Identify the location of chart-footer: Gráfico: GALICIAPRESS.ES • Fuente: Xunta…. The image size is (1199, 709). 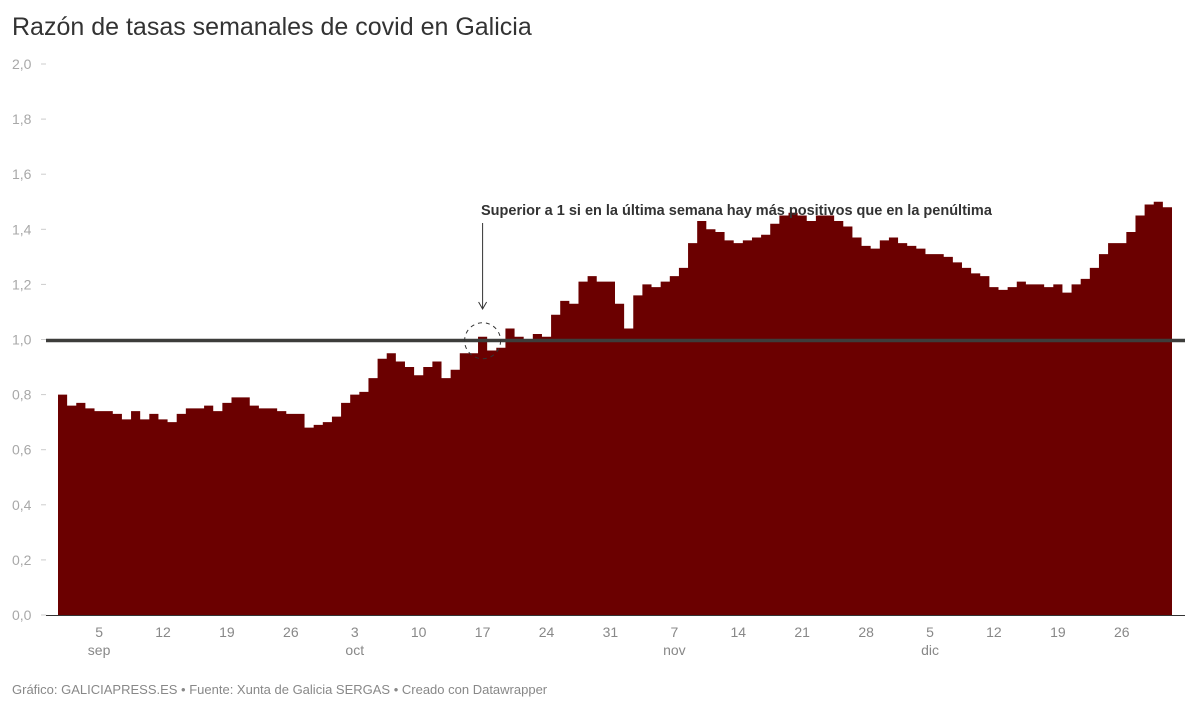
(280, 689).